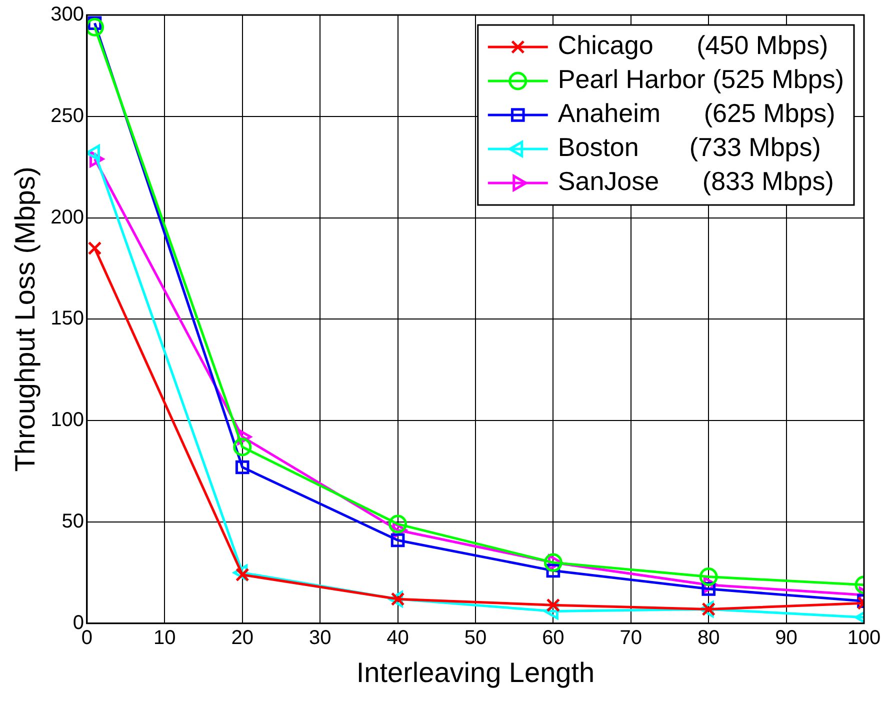 Image resolution: width=894 pixels, height=701 pixels. Describe the element at coordinates (689, 147) in the screenshot. I see `legend-label: Boston (733 Mbps)` at that location.